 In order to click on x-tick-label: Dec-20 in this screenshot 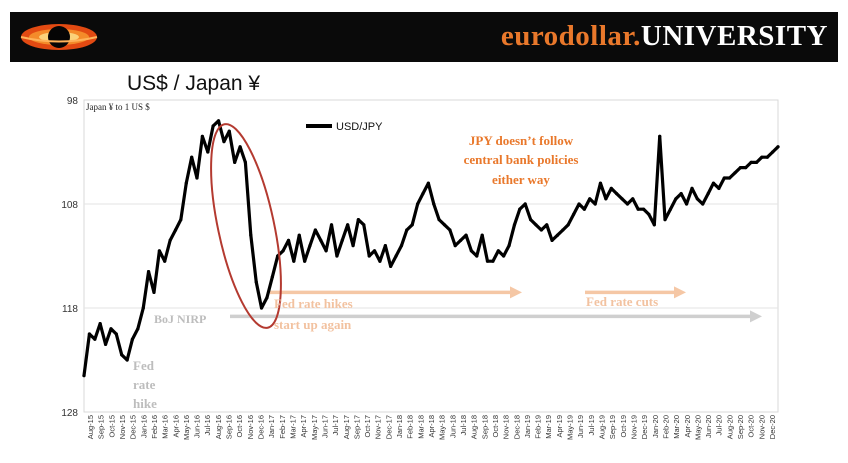, I will do `click(772, 427)`.